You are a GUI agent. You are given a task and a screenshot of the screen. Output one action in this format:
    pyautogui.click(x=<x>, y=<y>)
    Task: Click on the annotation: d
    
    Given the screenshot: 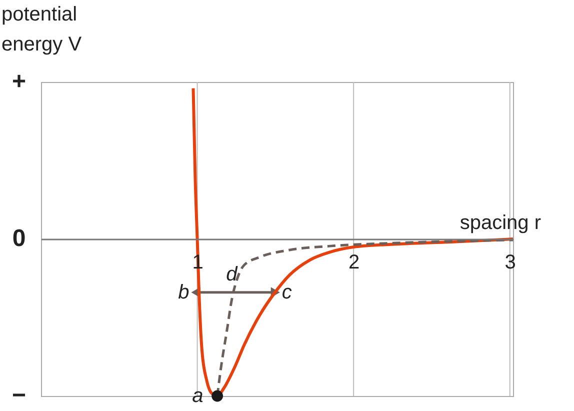 What is the action you would take?
    pyautogui.click(x=232, y=274)
    